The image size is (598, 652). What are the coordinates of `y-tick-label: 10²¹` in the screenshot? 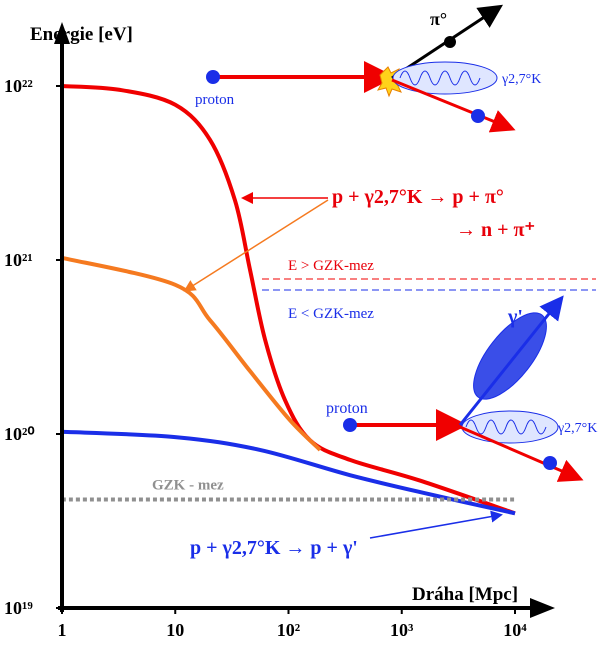 It's located at (18, 260).